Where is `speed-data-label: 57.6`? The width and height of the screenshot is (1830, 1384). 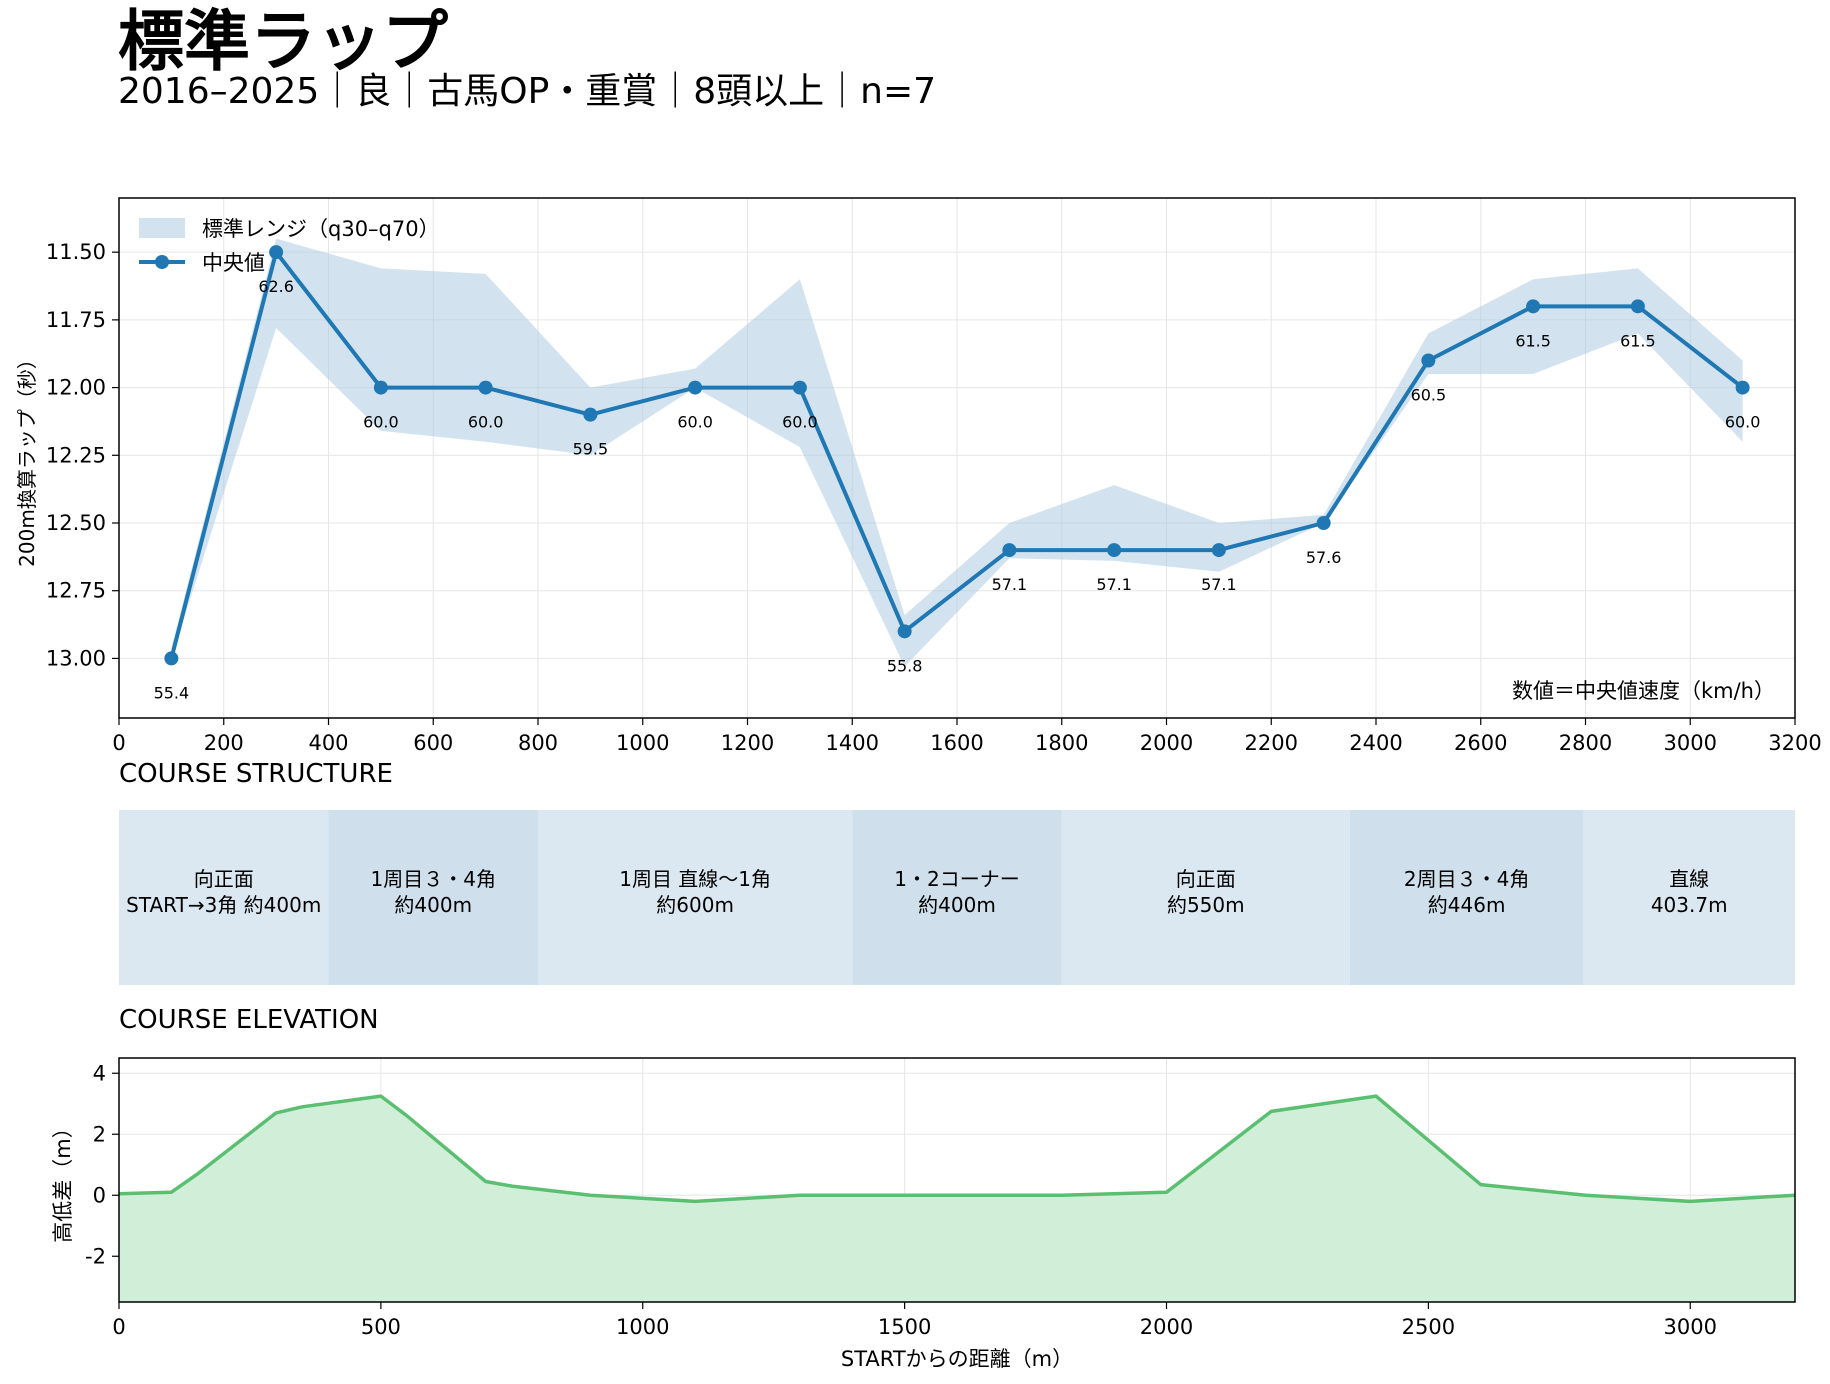
speed-data-label: 57.6 is located at coordinates (1324, 557).